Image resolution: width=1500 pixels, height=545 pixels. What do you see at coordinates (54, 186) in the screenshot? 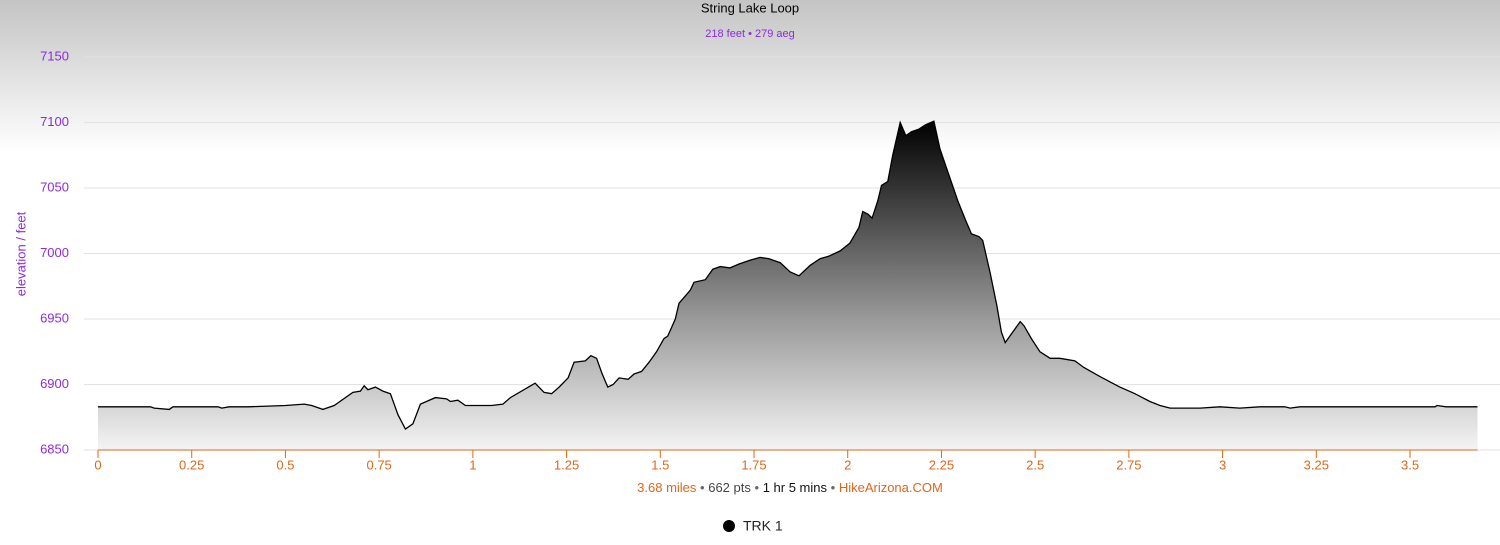
I see `y-tick-label: 7050` at bounding box center [54, 186].